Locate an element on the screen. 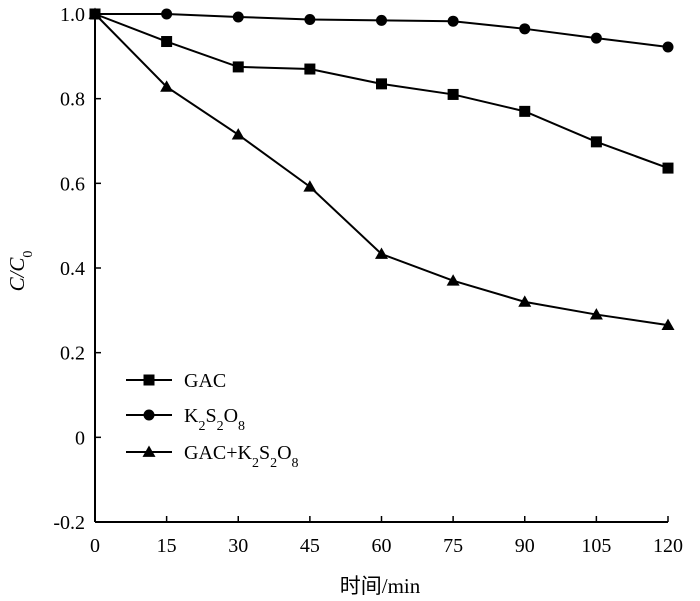 This screenshot has height=601, width=700. y-tick-label: 0.8 is located at coordinates (72, 100).